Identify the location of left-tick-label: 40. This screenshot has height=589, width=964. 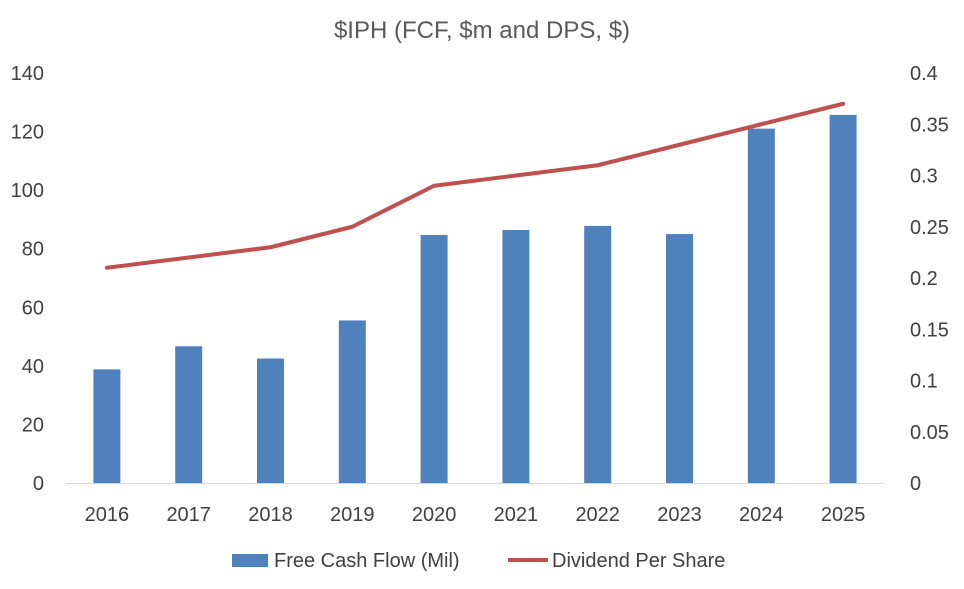
(33, 367).